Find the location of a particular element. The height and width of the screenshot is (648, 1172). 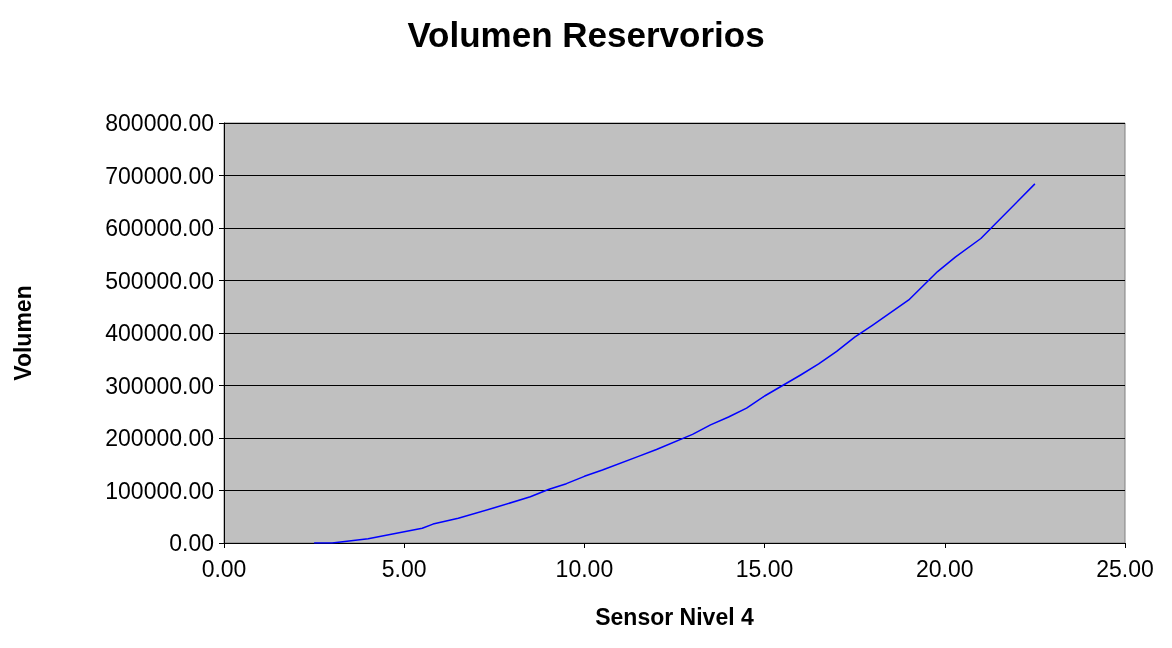

y-tick-label: 0.00 is located at coordinates (191, 543).